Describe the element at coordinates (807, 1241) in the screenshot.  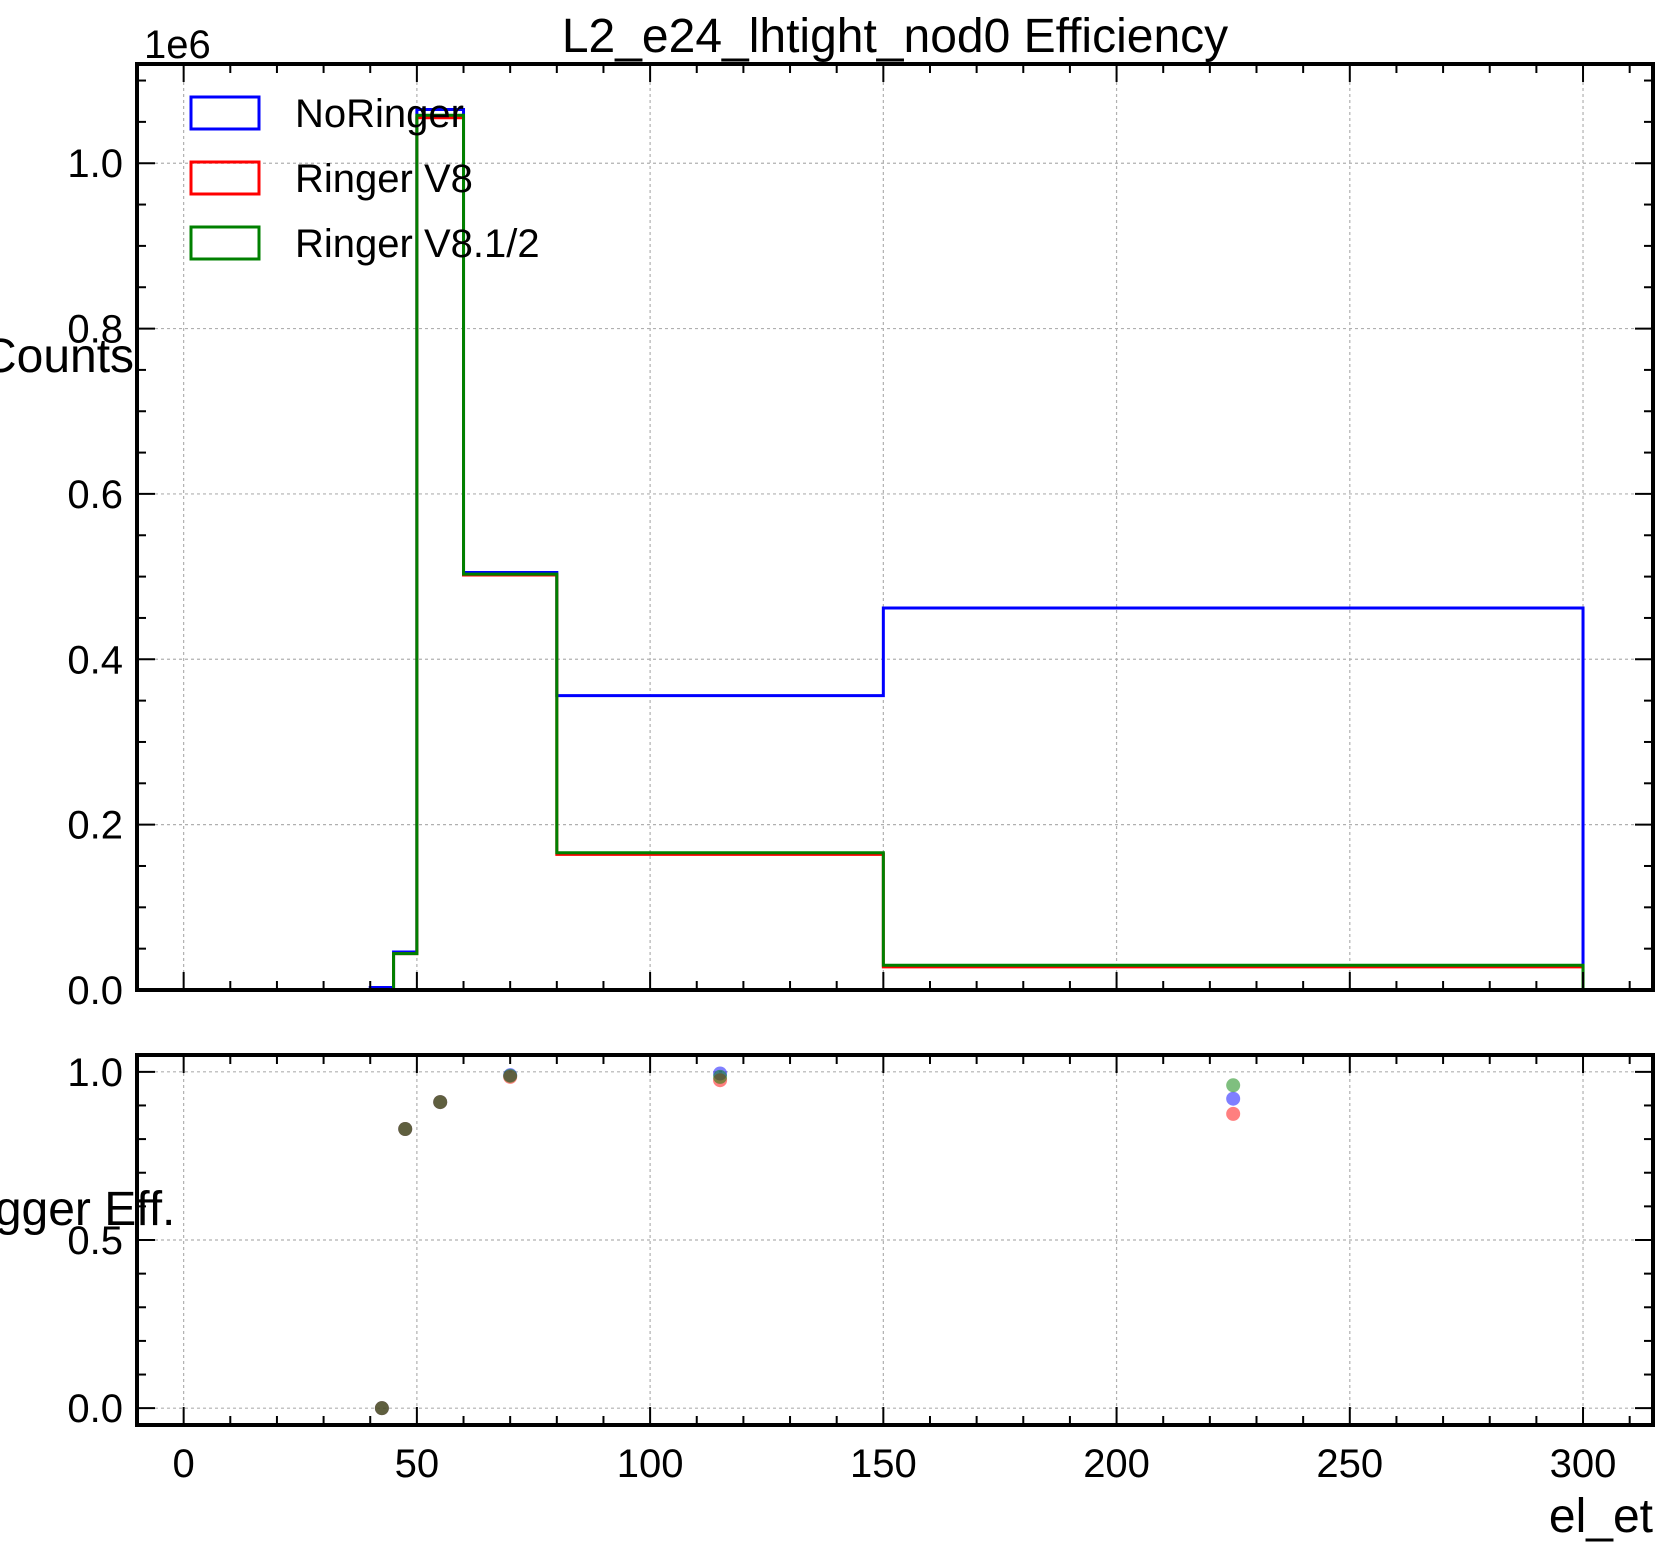
I see `bottom-efficiency-points` at that location.